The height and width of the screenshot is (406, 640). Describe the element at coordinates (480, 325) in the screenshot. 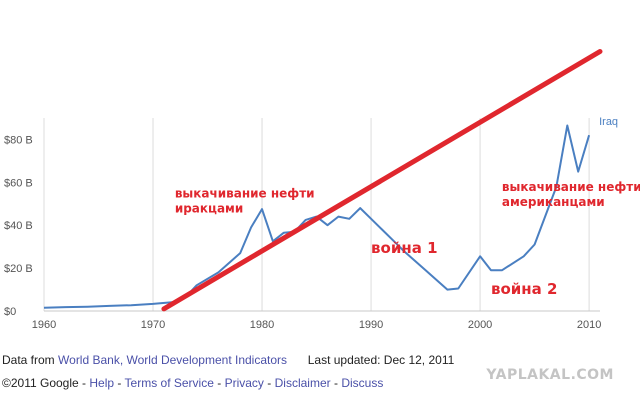

I see `x-tick-label: 2000` at that location.